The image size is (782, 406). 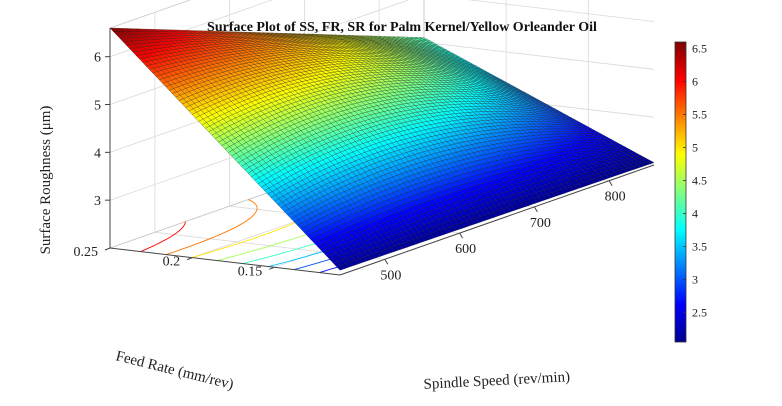 I want to click on x-tick-label: 800, so click(x=615, y=197).